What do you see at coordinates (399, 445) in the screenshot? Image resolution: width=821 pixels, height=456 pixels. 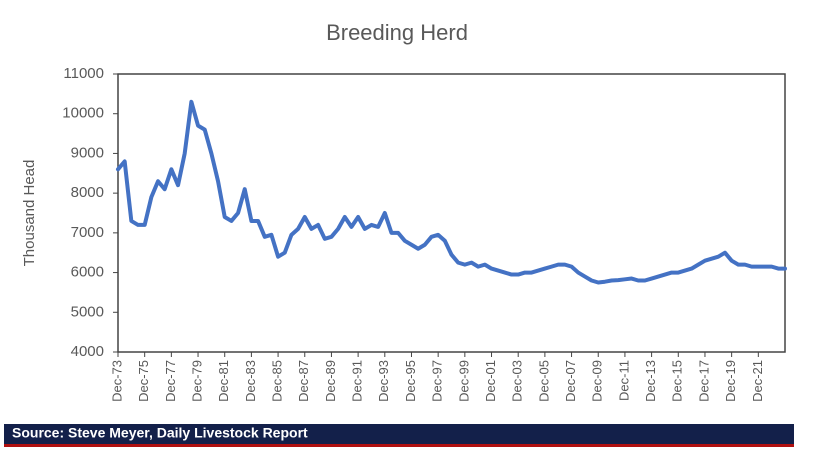 I see `source-rule` at bounding box center [399, 445].